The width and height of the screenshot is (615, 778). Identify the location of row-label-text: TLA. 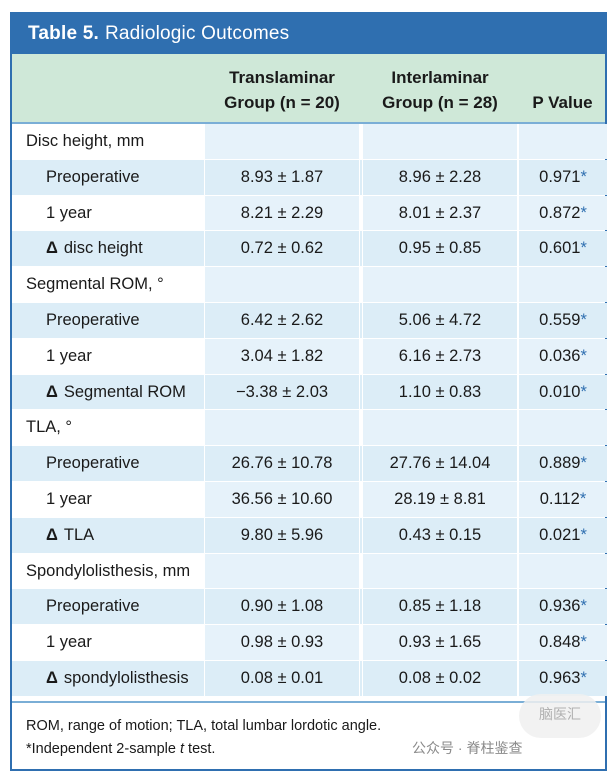
(79, 534).